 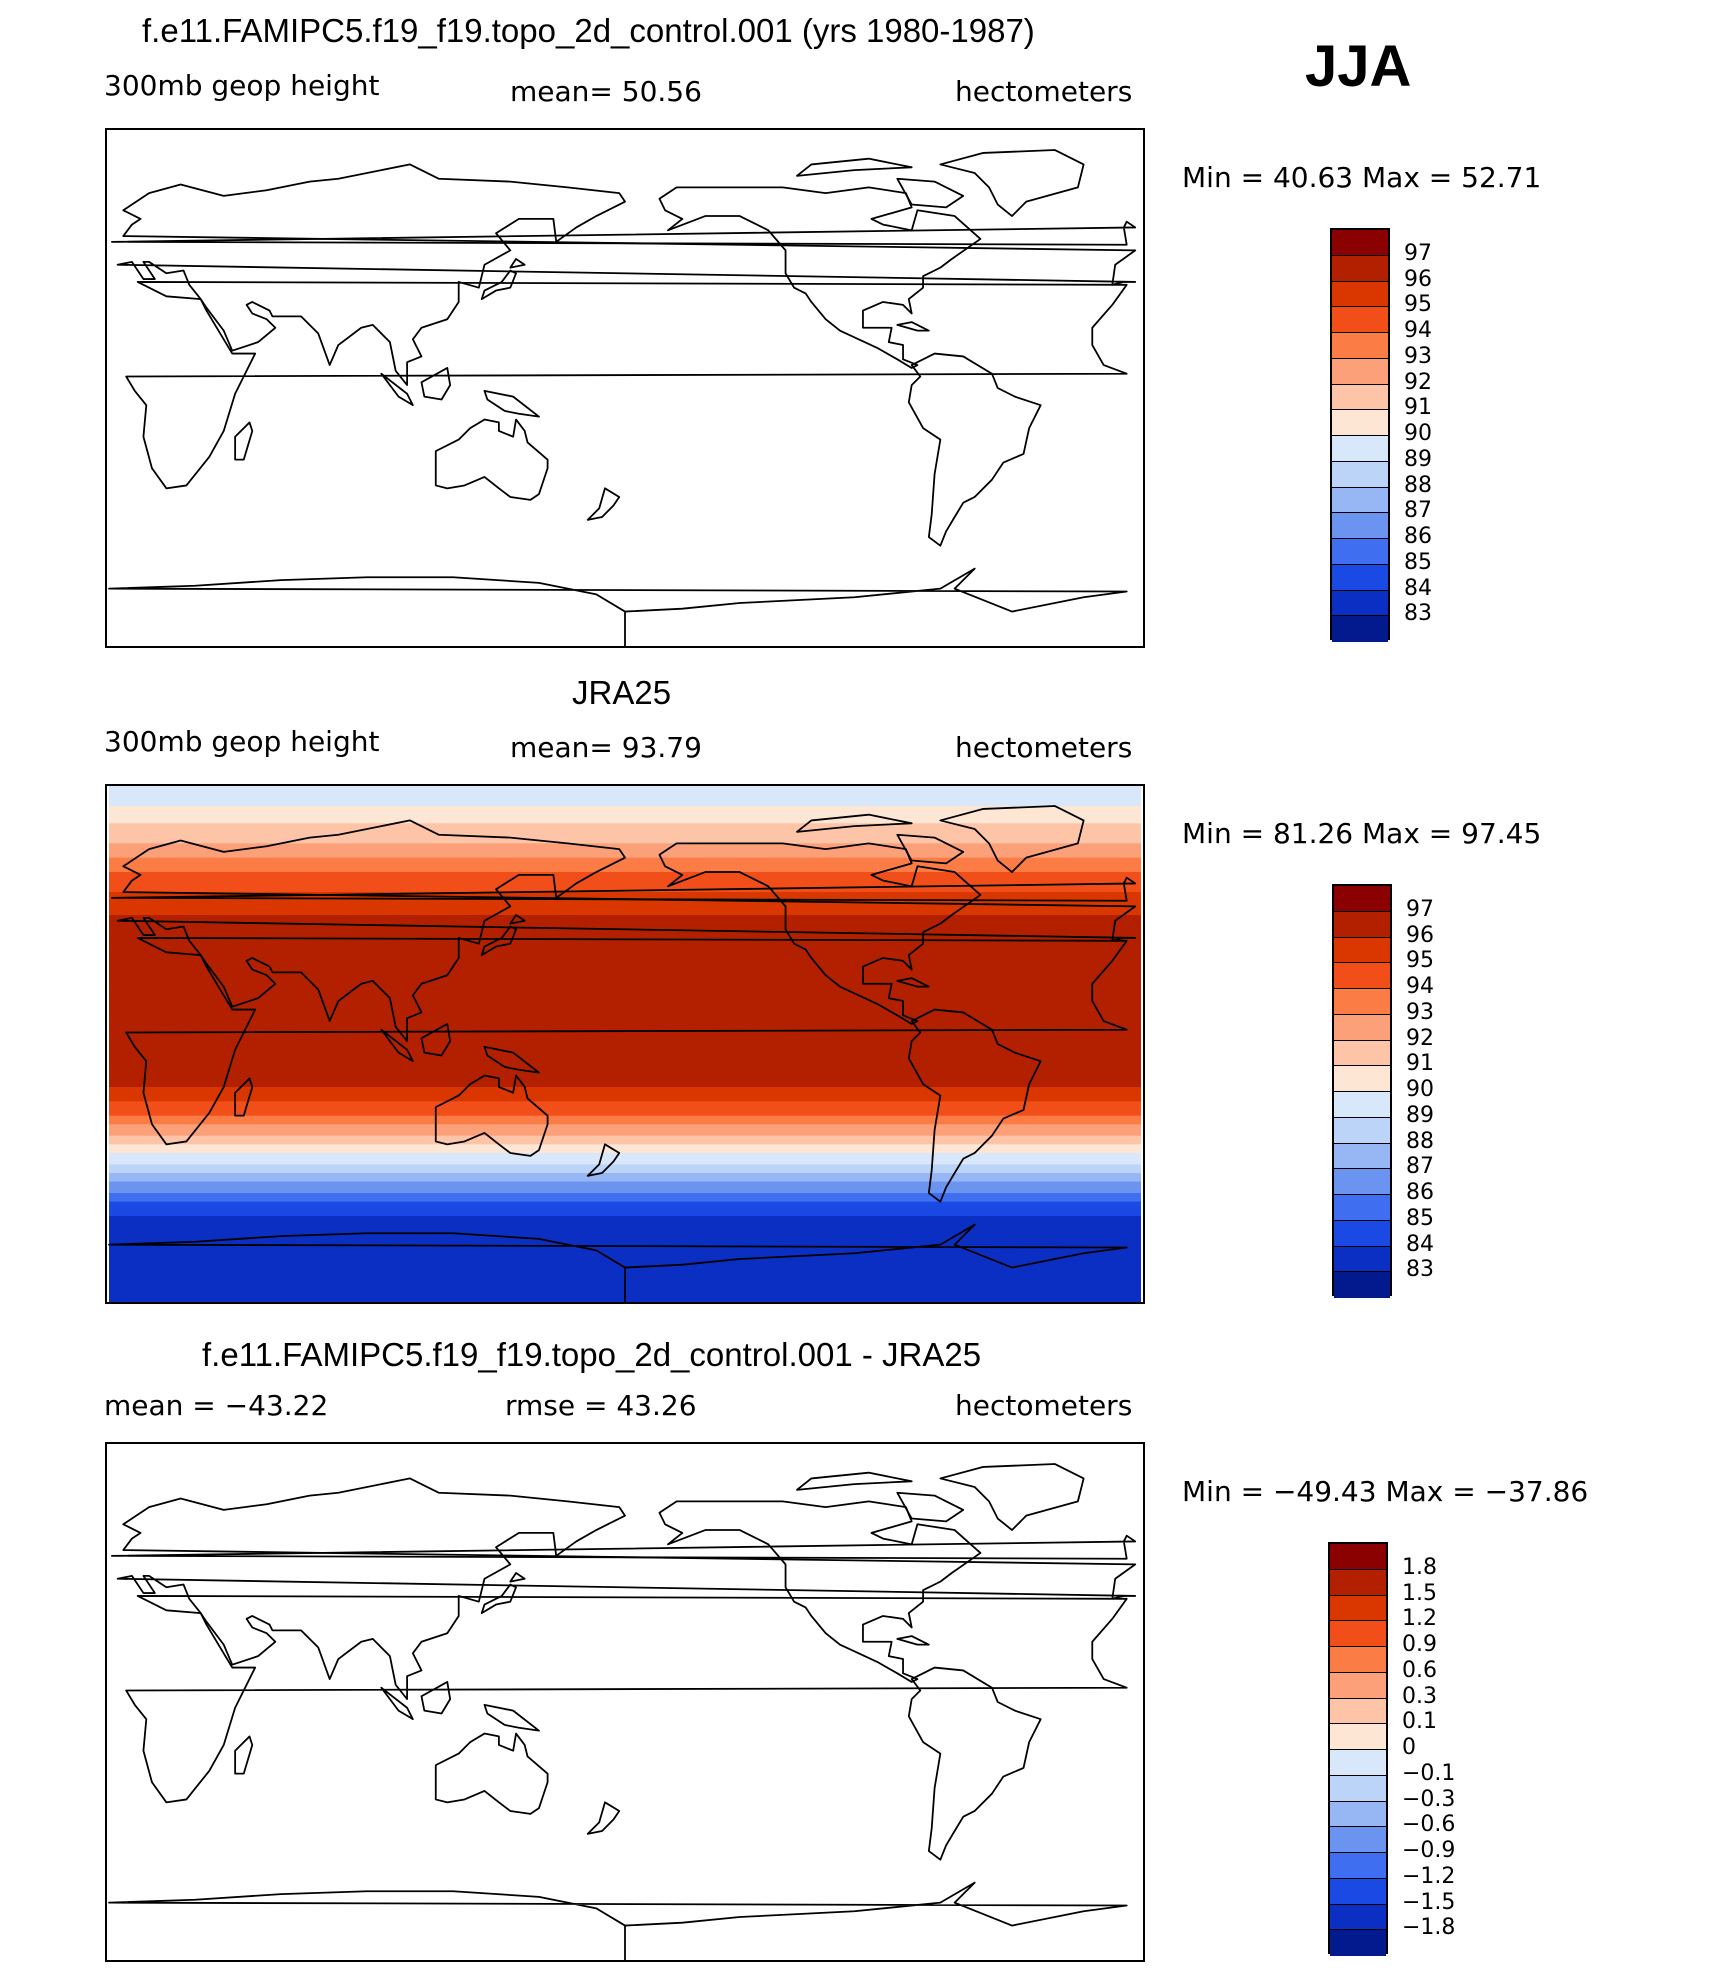 What do you see at coordinates (1429, 1928) in the screenshot?
I see `colorbar-tick-label: −1.8` at bounding box center [1429, 1928].